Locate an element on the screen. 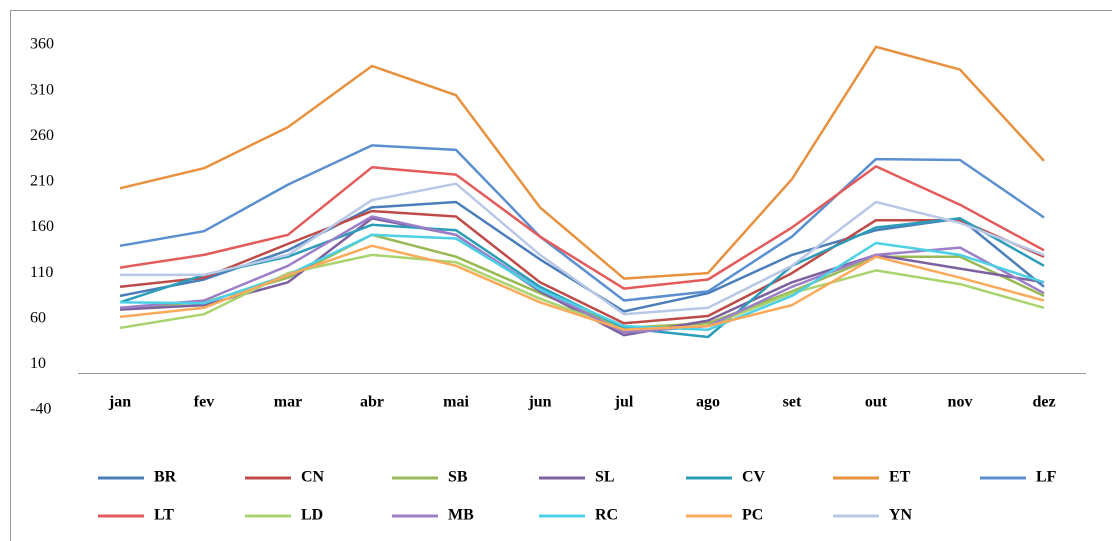 Image resolution: width=1112 pixels, height=541 pixels. legend-label: YN is located at coordinates (901, 515).